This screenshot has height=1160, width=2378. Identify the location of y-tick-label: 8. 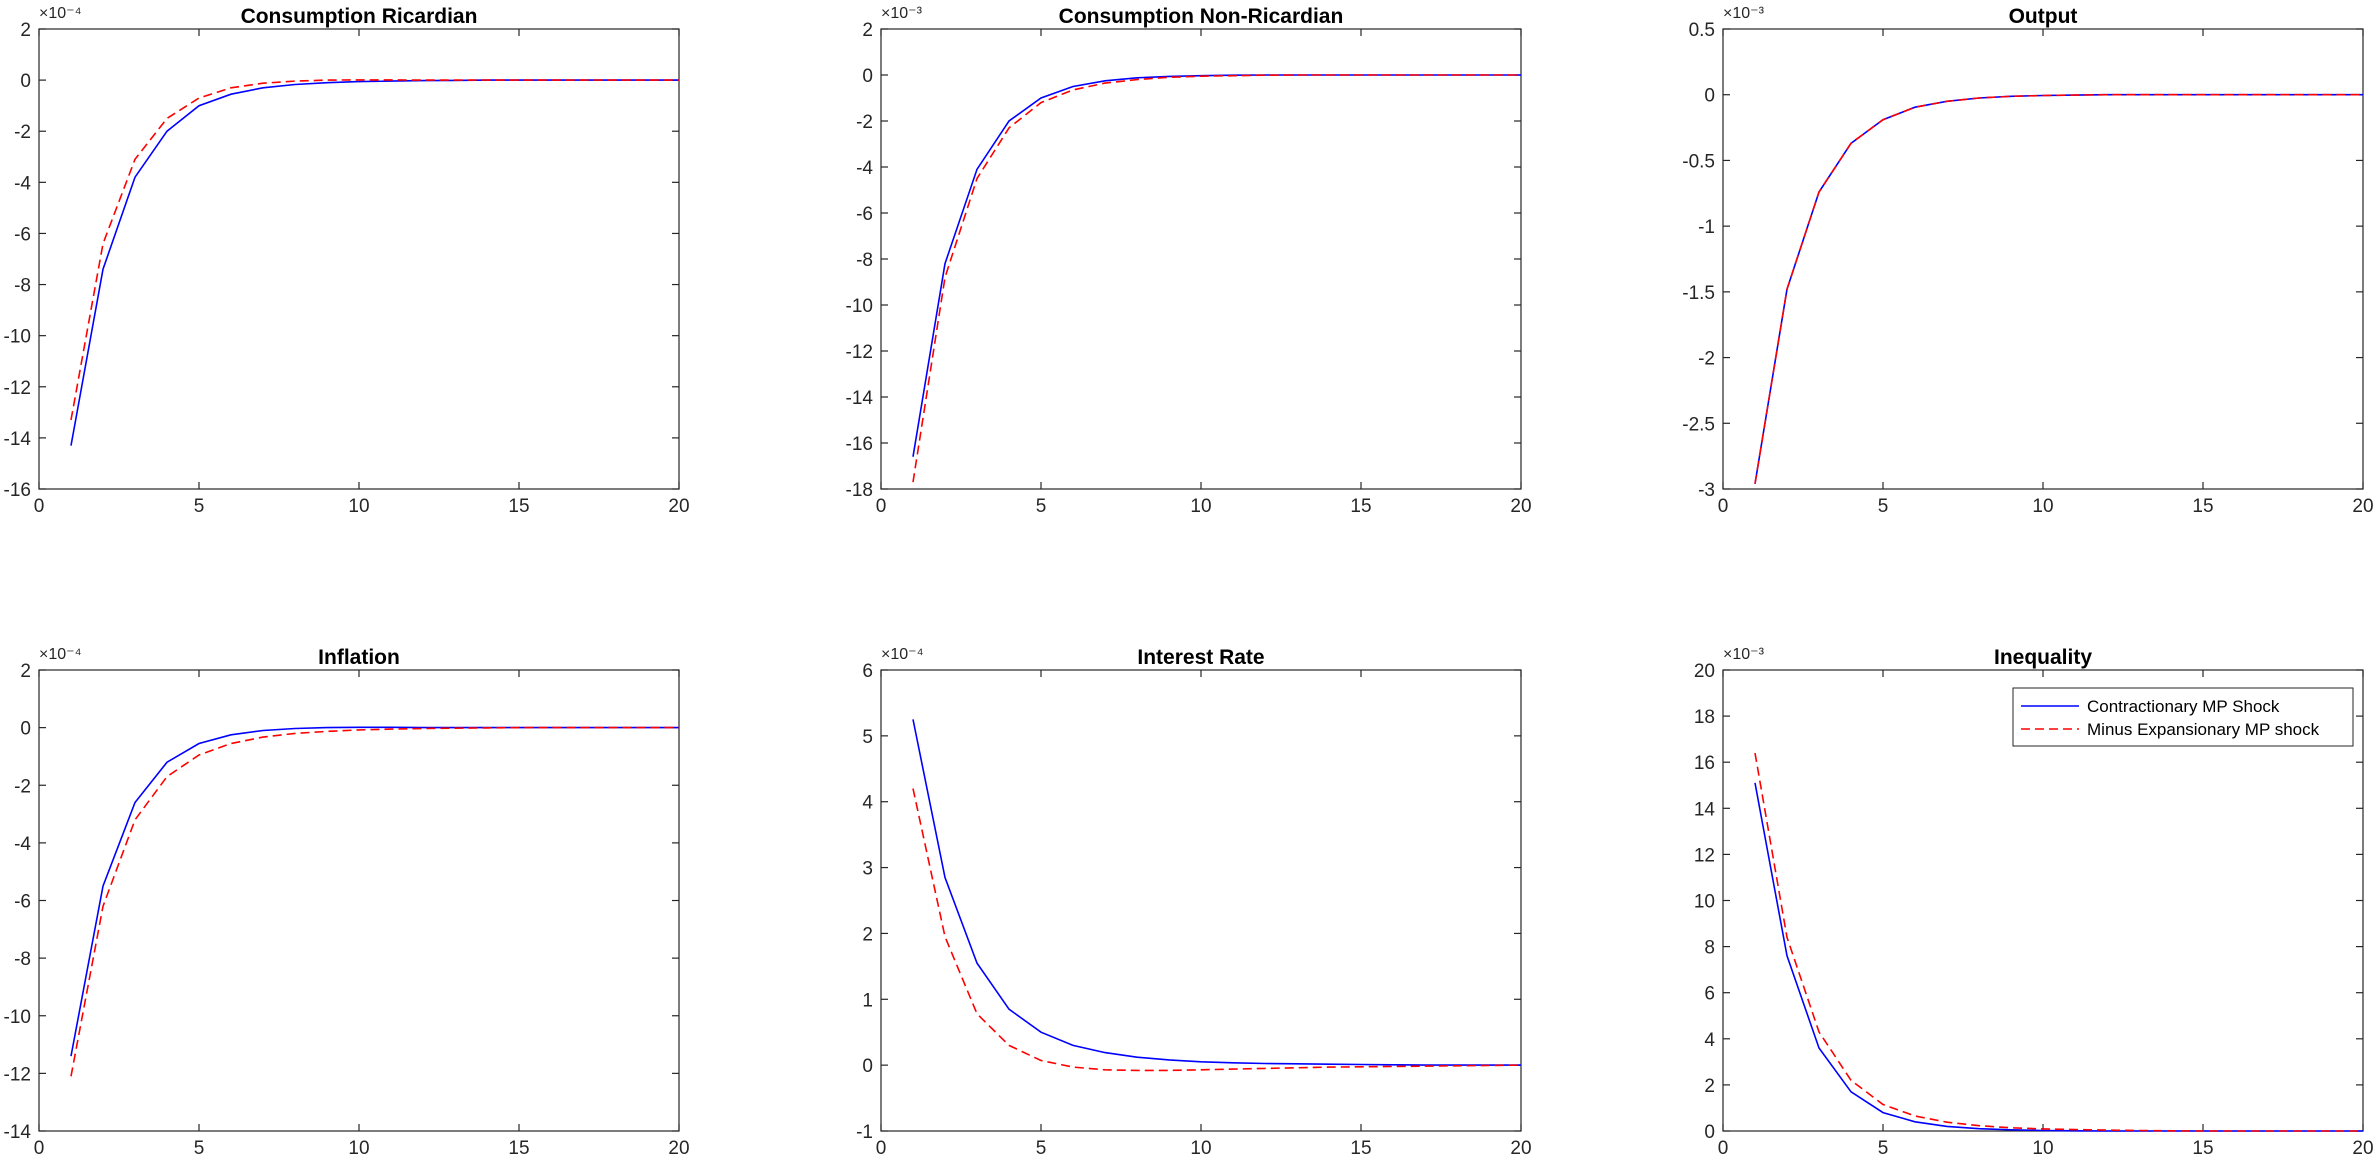
(1709, 948).